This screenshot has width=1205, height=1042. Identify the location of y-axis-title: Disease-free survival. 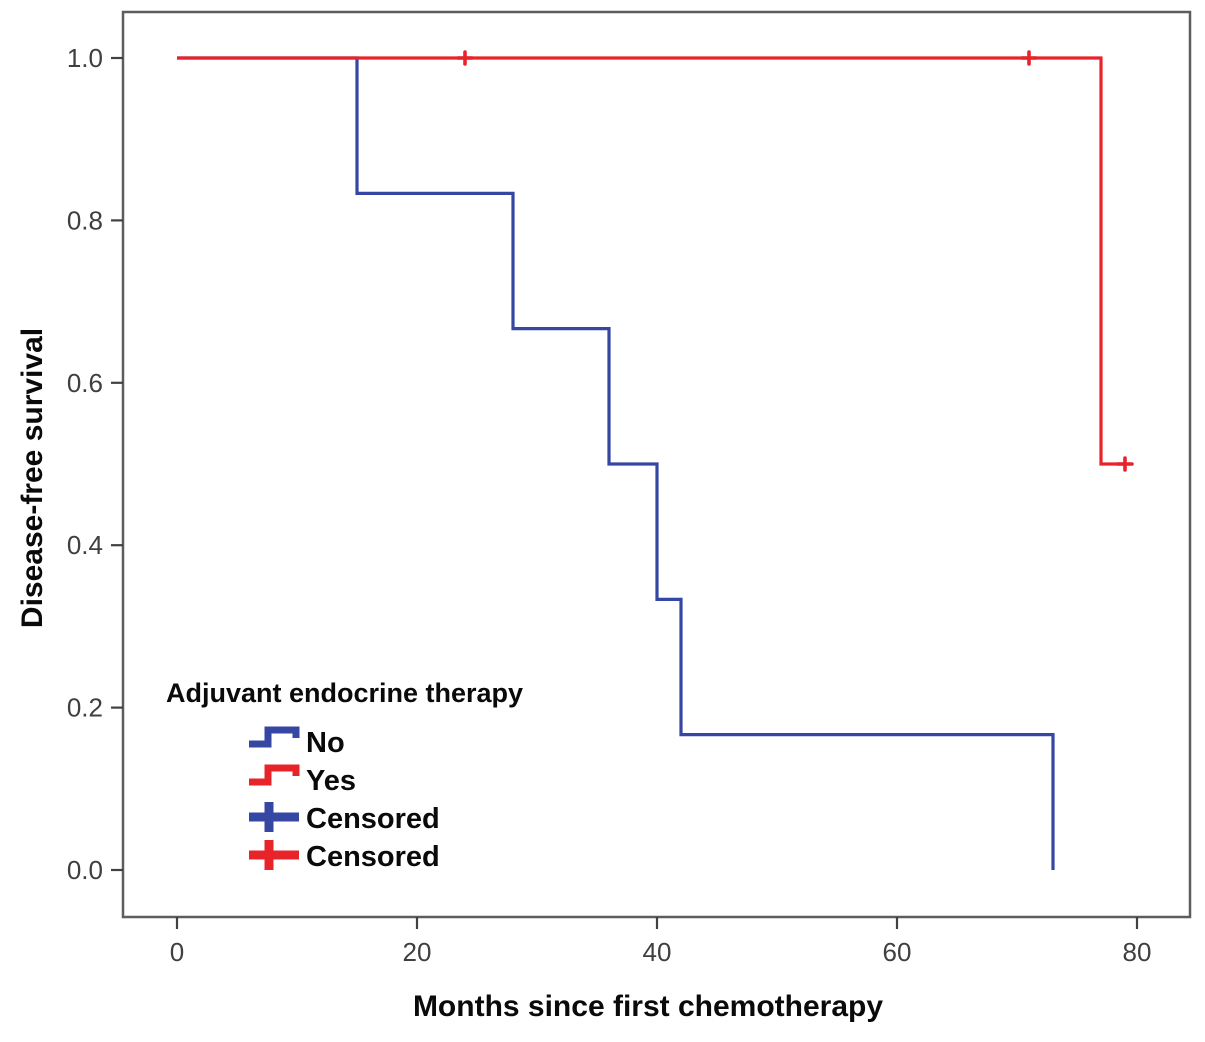
(32, 478).